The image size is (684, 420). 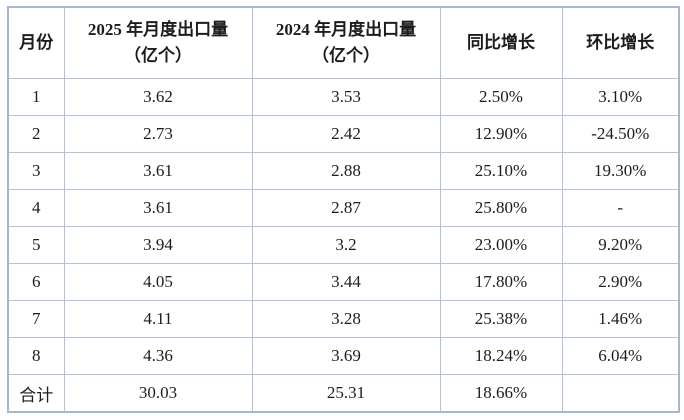 I want to click on cell-2024-value: 3.28, so click(x=346, y=319).